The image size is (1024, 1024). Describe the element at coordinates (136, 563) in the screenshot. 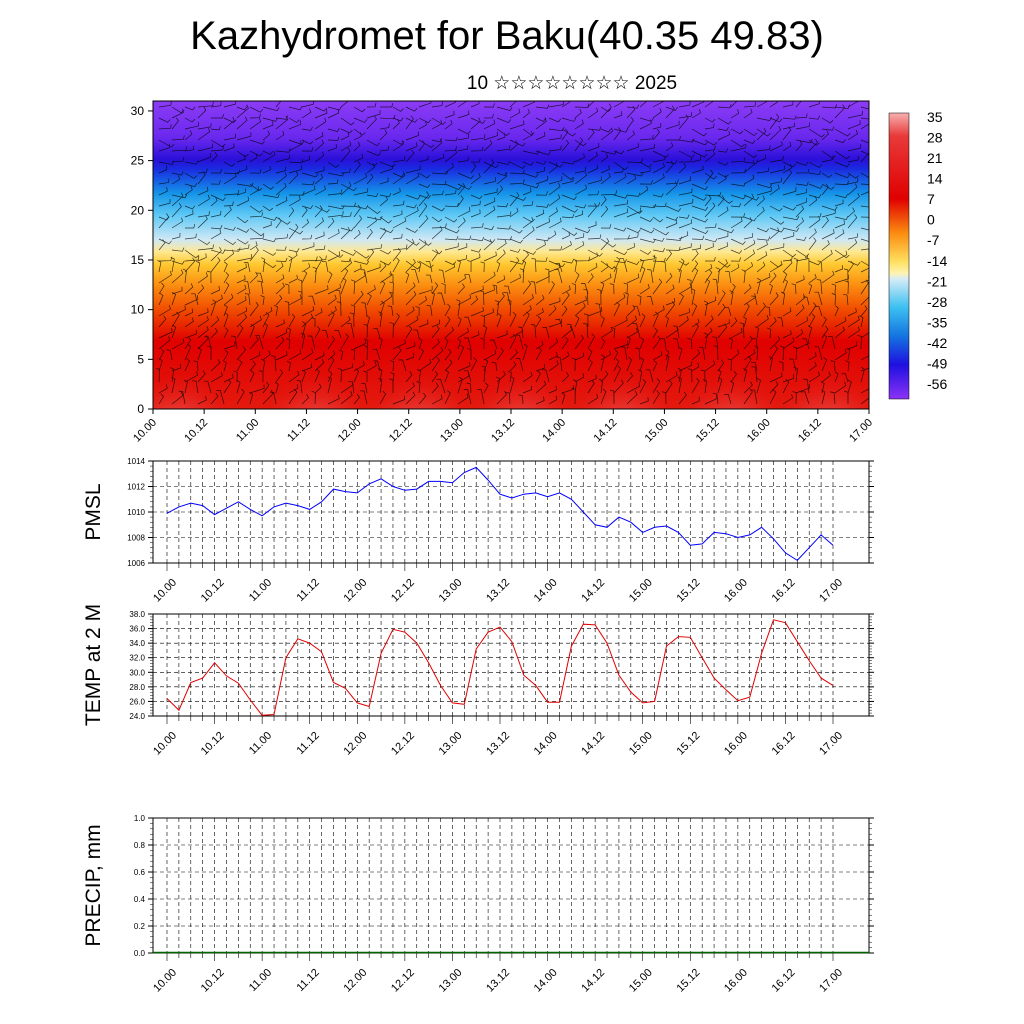

I see `y-tick-label: 1006` at that location.